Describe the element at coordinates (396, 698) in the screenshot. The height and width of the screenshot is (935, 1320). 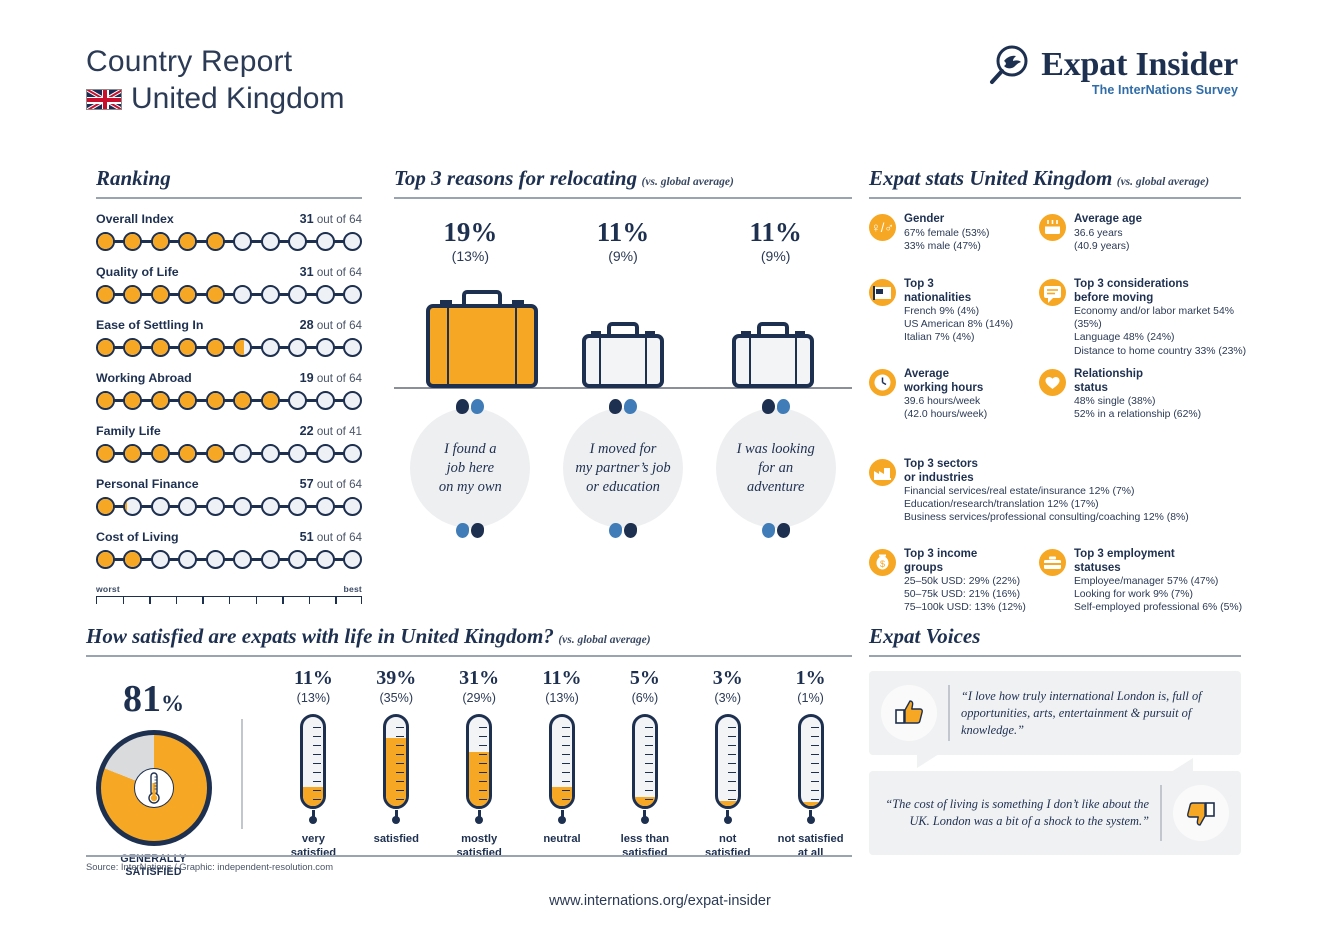
I see `satisfaction-global-percent: (35%)` at that location.